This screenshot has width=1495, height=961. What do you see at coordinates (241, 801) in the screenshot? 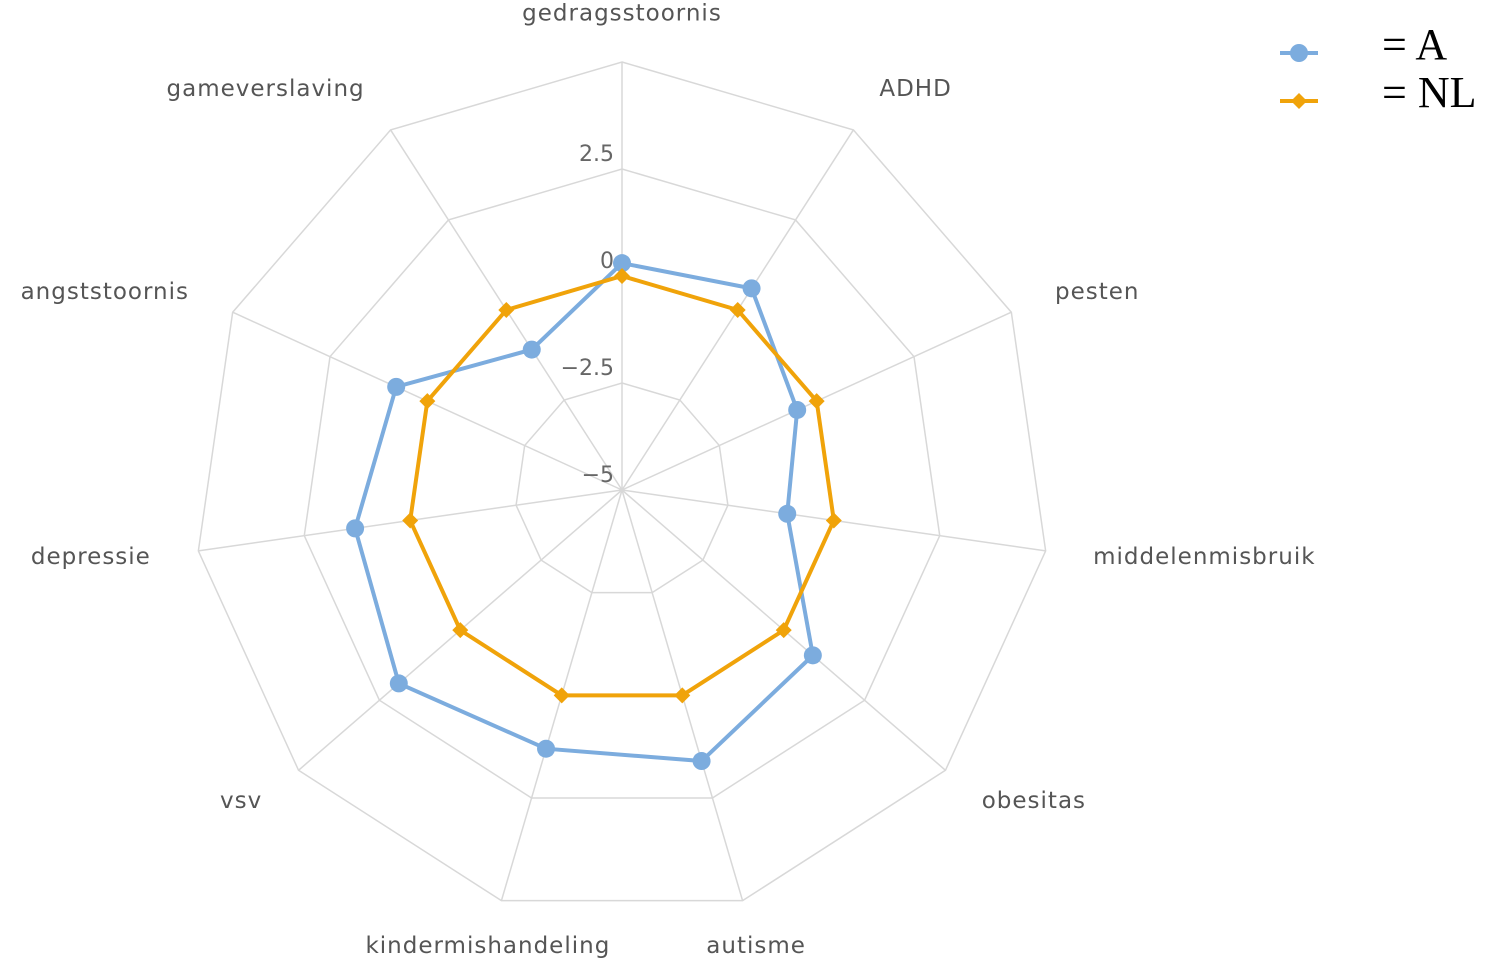
I see `axis-label: vsv` at bounding box center [241, 801].